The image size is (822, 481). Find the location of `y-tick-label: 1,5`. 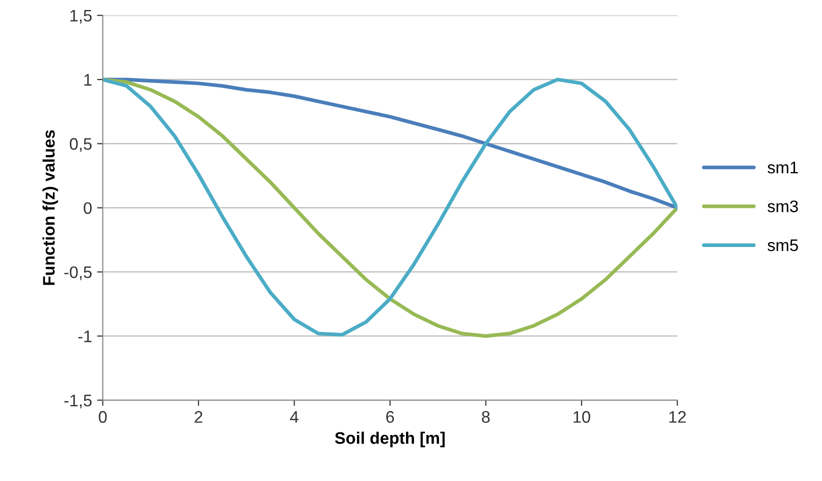

y-tick-label: 1,5 is located at coordinates (81, 17).